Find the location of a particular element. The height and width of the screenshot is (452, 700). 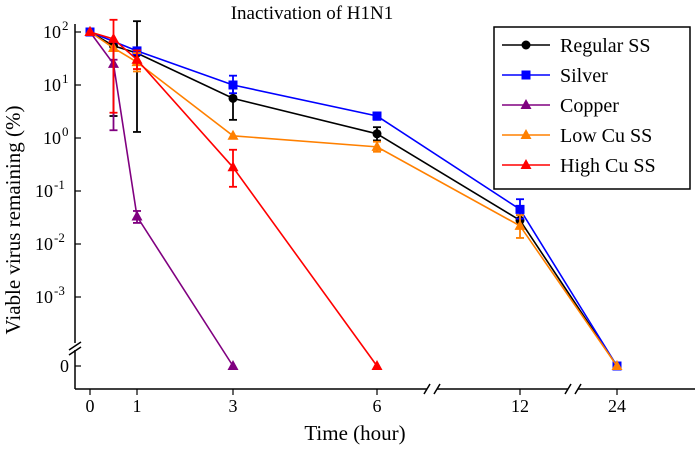

legend-item-high-cu-ss: High Cu SS is located at coordinates (579, 166).